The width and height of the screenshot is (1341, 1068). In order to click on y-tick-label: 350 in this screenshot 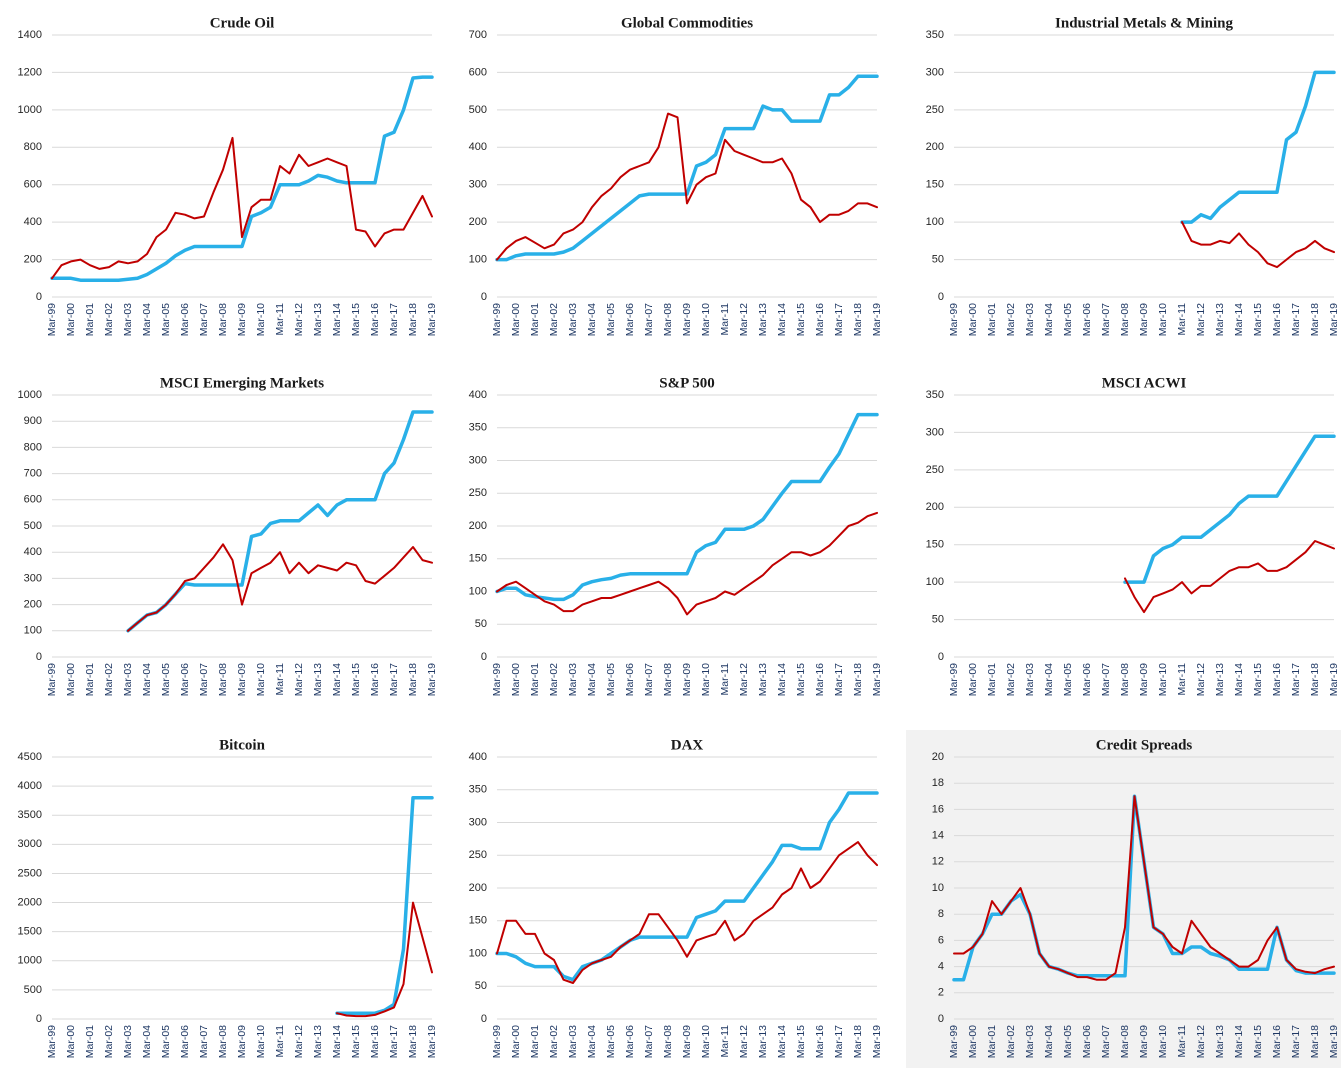, I will do `click(478, 428)`.